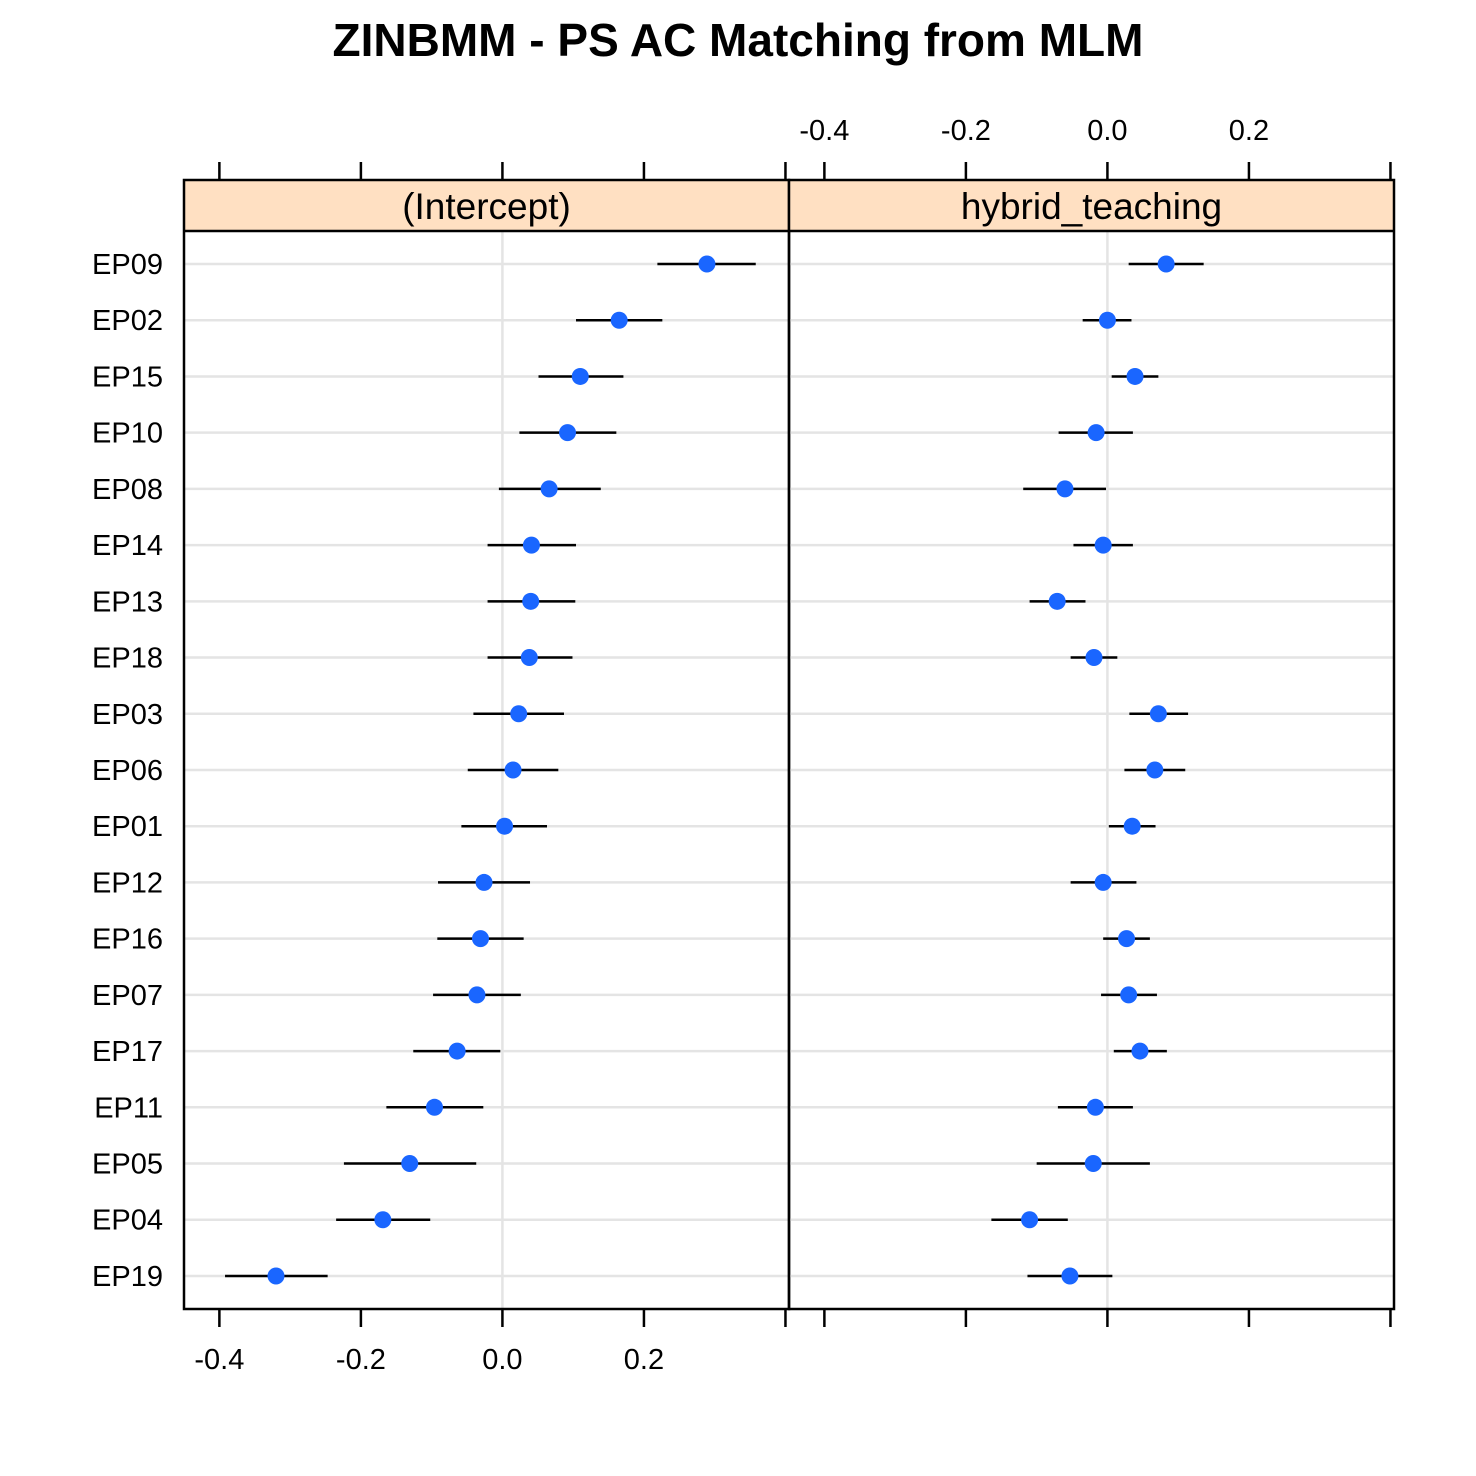 The width and height of the screenshot is (1476, 1476). I want to click on row-label: EP04, so click(127, 1221).